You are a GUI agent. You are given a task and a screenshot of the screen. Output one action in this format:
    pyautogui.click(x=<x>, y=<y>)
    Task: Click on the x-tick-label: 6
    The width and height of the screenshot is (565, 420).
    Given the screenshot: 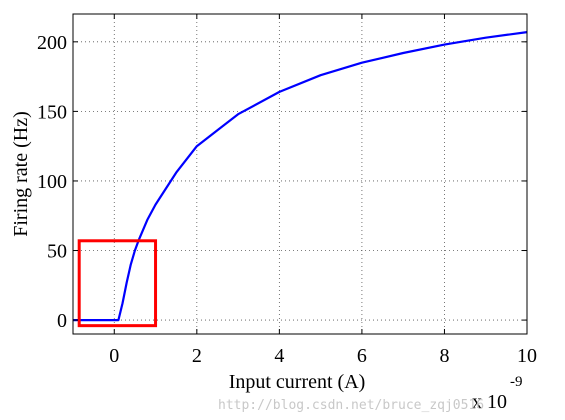 What is the action you would take?
    pyautogui.click(x=362, y=356)
    